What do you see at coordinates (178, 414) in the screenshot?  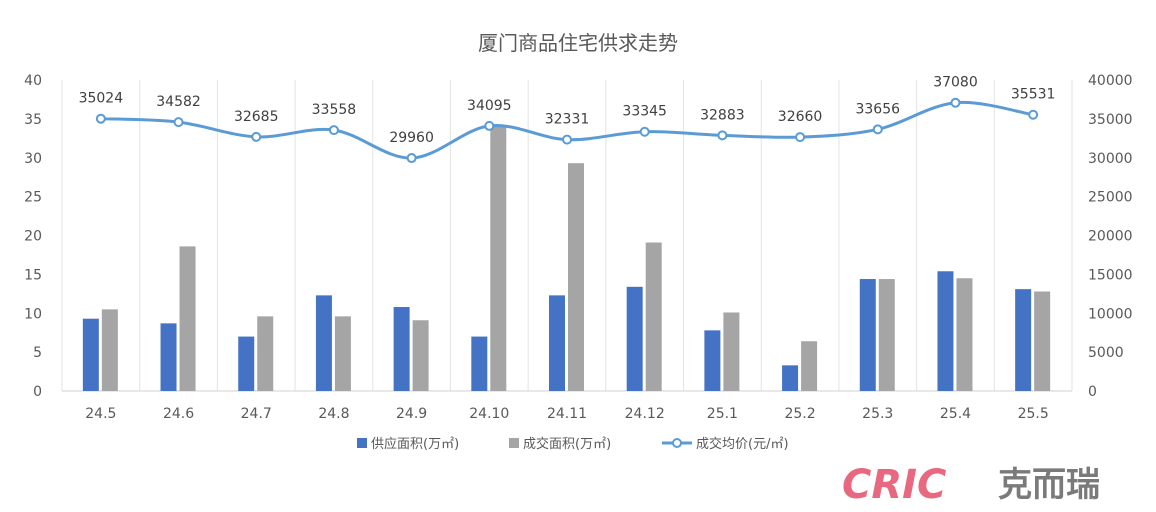 I see `x-tick-label: 24.6` at bounding box center [178, 414].